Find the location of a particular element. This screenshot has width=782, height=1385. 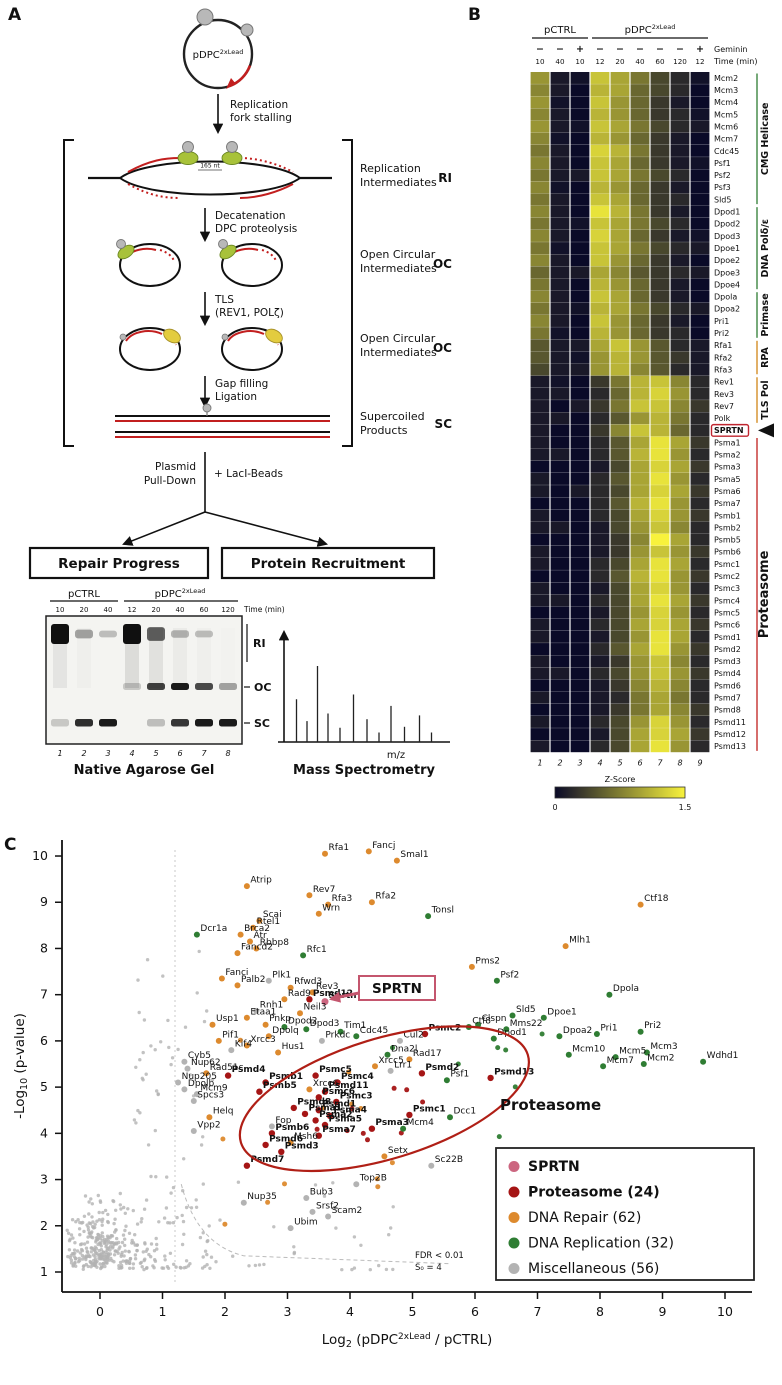

geminin-symbol: − is located at coordinates (660, 49).